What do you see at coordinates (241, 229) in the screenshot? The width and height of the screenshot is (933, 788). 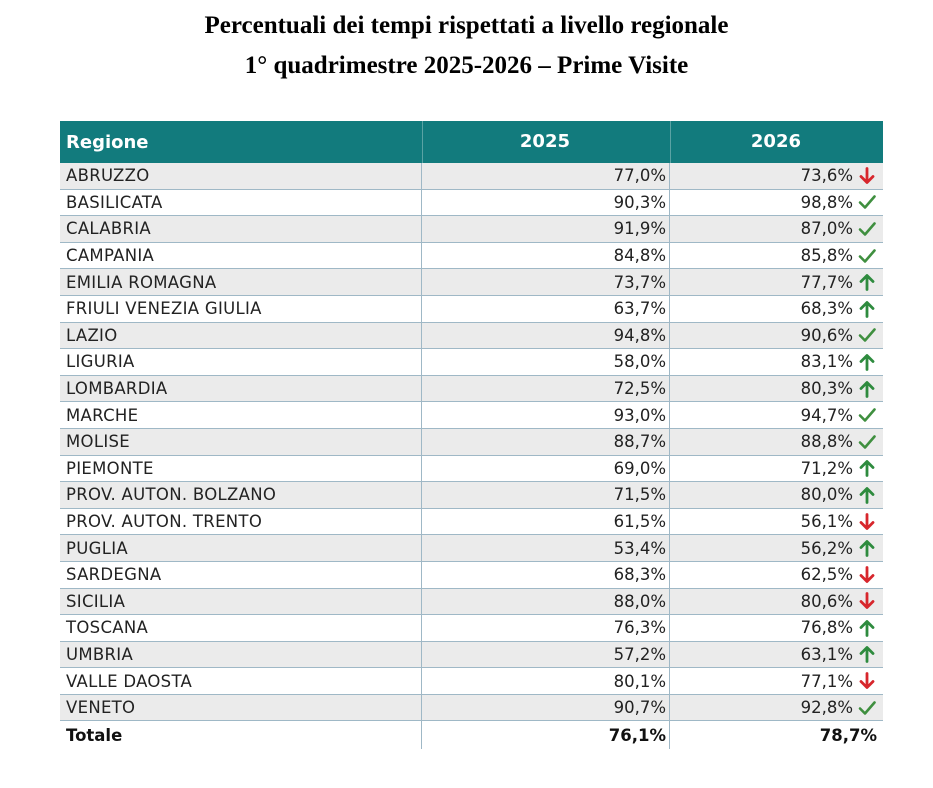 I see `cell-region: CALABRIA` at bounding box center [241, 229].